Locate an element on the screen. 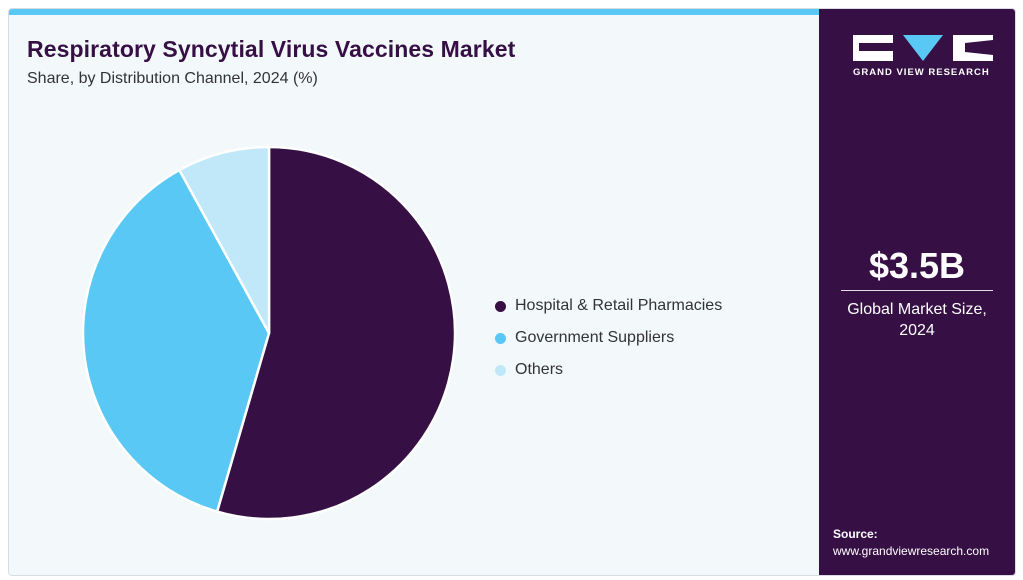 The height and width of the screenshot is (580, 1023). market-size-label: Global Market Size, 2024 is located at coordinates (917, 320).